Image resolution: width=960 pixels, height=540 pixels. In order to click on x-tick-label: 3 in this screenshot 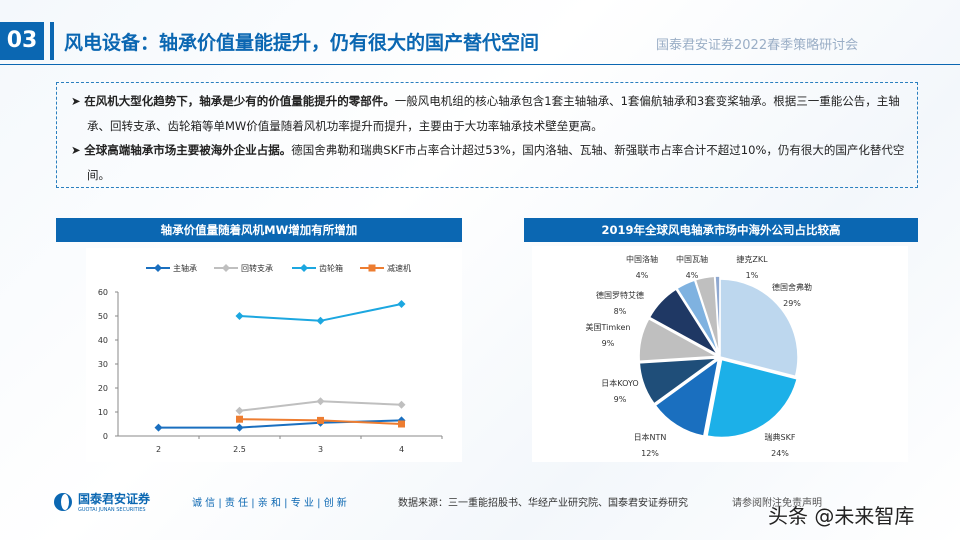, I will do `click(320, 449)`.